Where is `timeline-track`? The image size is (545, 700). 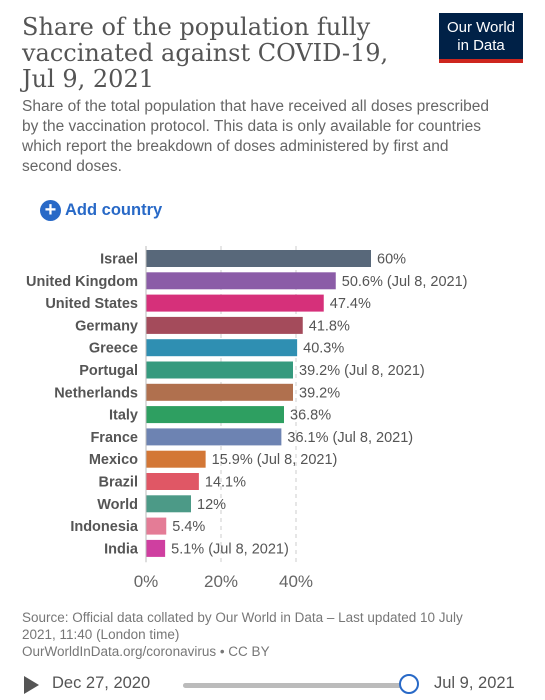 timeline-track is located at coordinates (295, 685).